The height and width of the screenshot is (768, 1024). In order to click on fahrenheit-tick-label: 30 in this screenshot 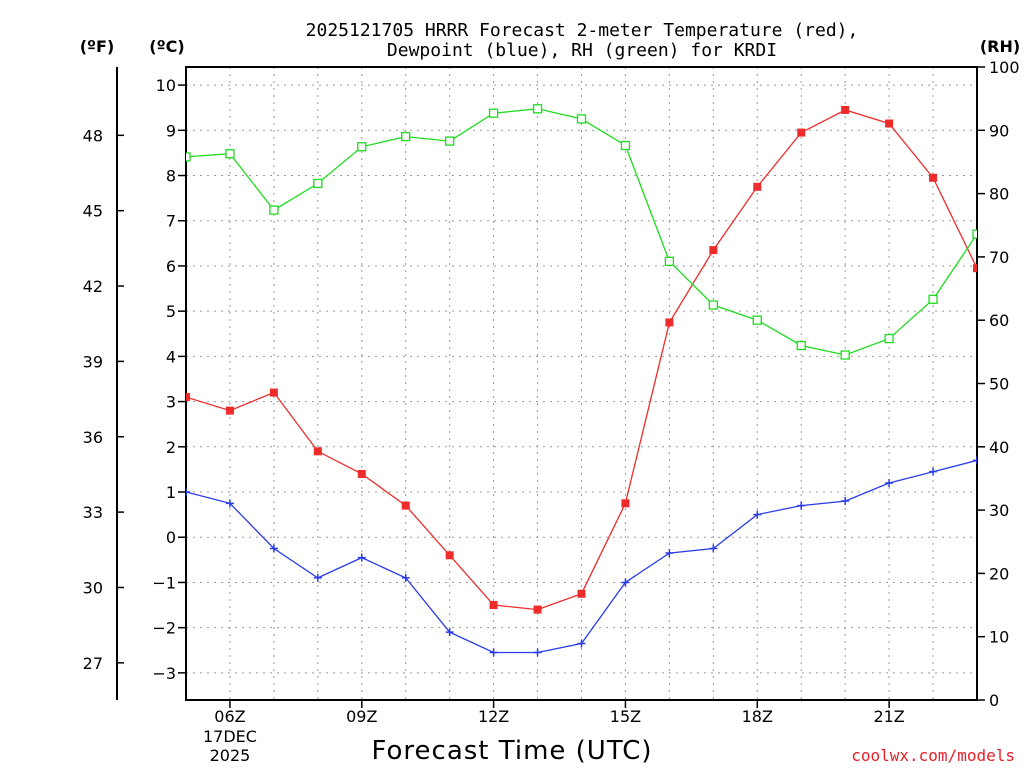, I will do `click(93, 587)`.